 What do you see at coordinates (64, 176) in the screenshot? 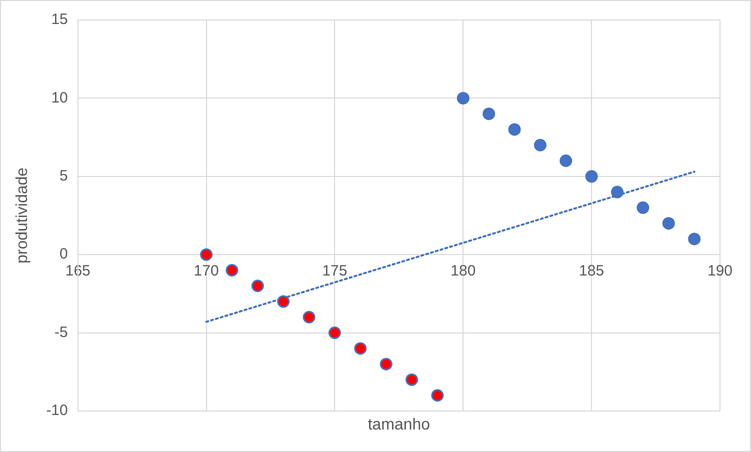
I see `y-tick-label: 5` at bounding box center [64, 176].